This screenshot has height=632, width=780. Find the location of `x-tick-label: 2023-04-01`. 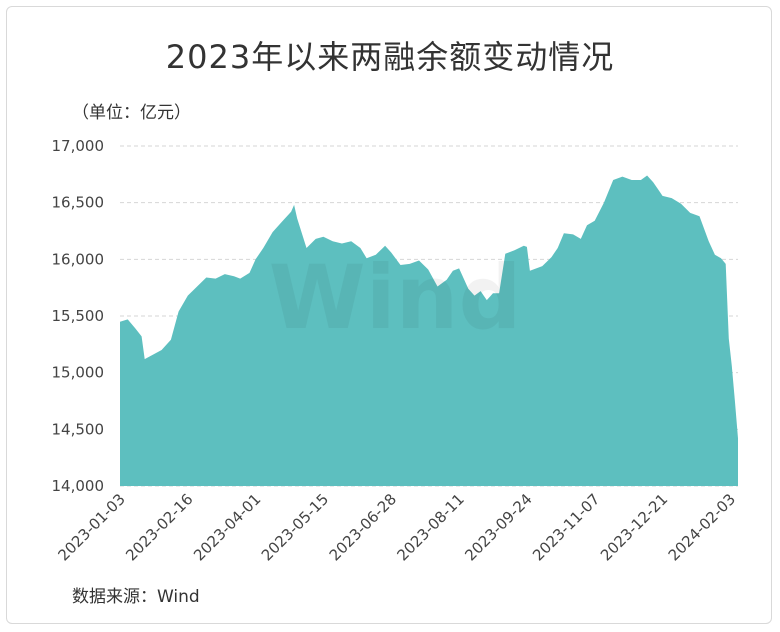

x-tick-label: 2023-04-01 is located at coordinates (227, 527).